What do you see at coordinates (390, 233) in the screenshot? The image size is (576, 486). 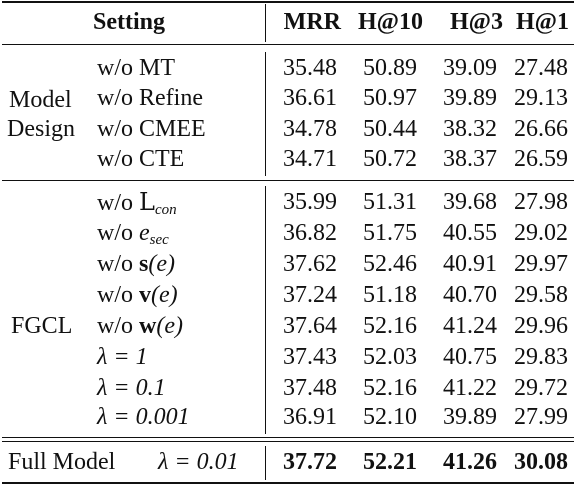 I see `cell-h10: 51.75` at bounding box center [390, 233].